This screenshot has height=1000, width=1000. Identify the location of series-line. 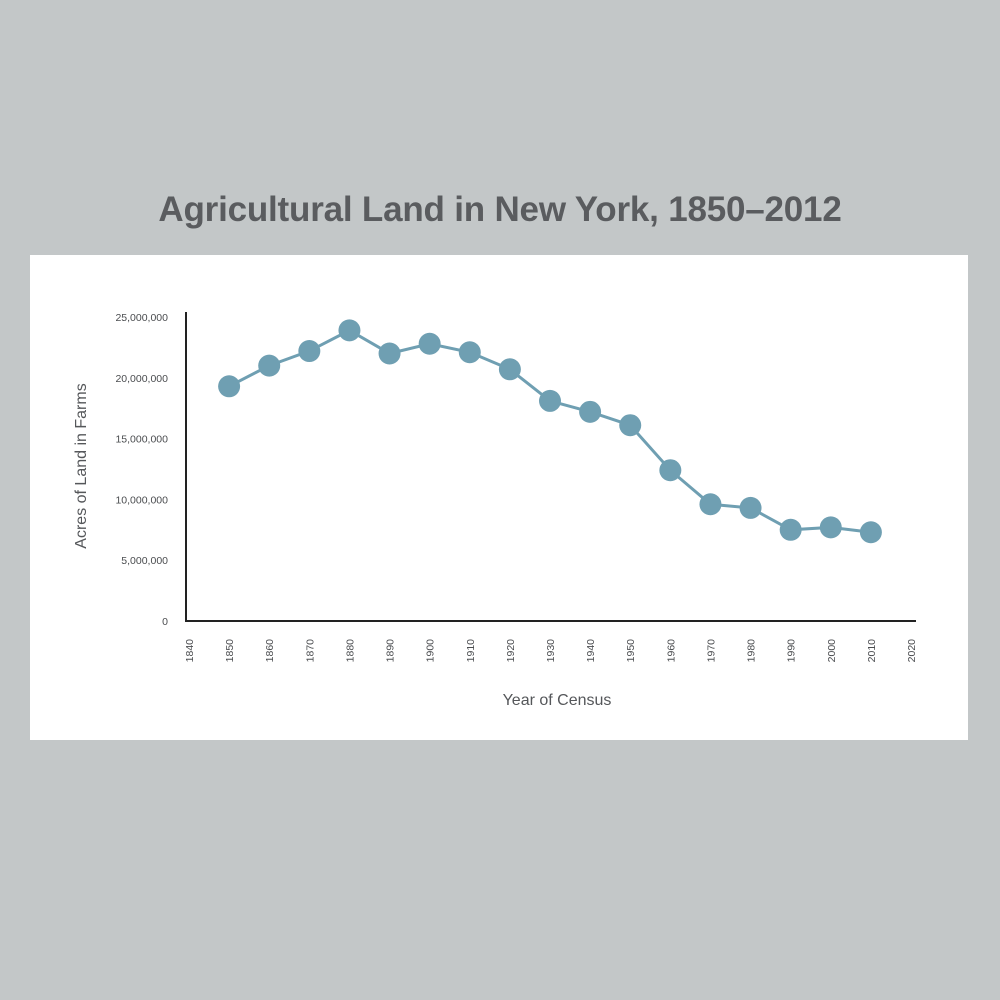
(550, 431).